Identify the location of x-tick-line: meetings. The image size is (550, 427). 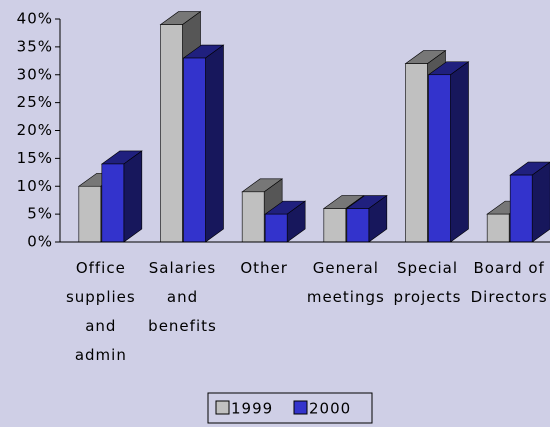
(346, 297).